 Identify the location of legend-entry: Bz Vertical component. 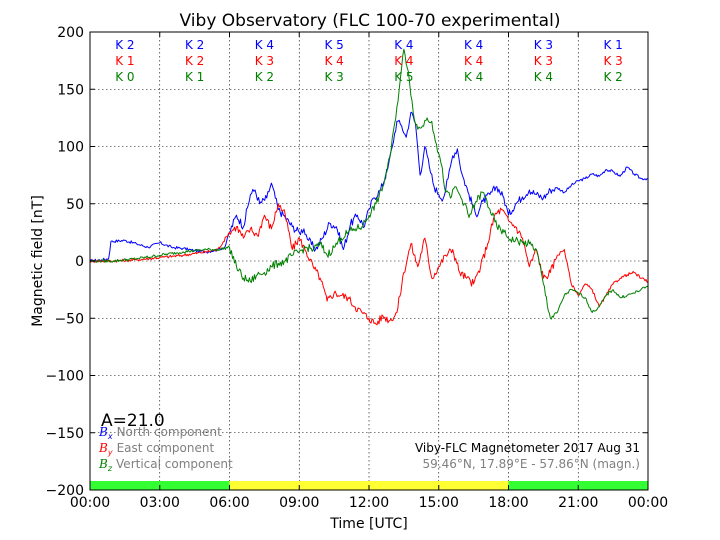
(165, 465).